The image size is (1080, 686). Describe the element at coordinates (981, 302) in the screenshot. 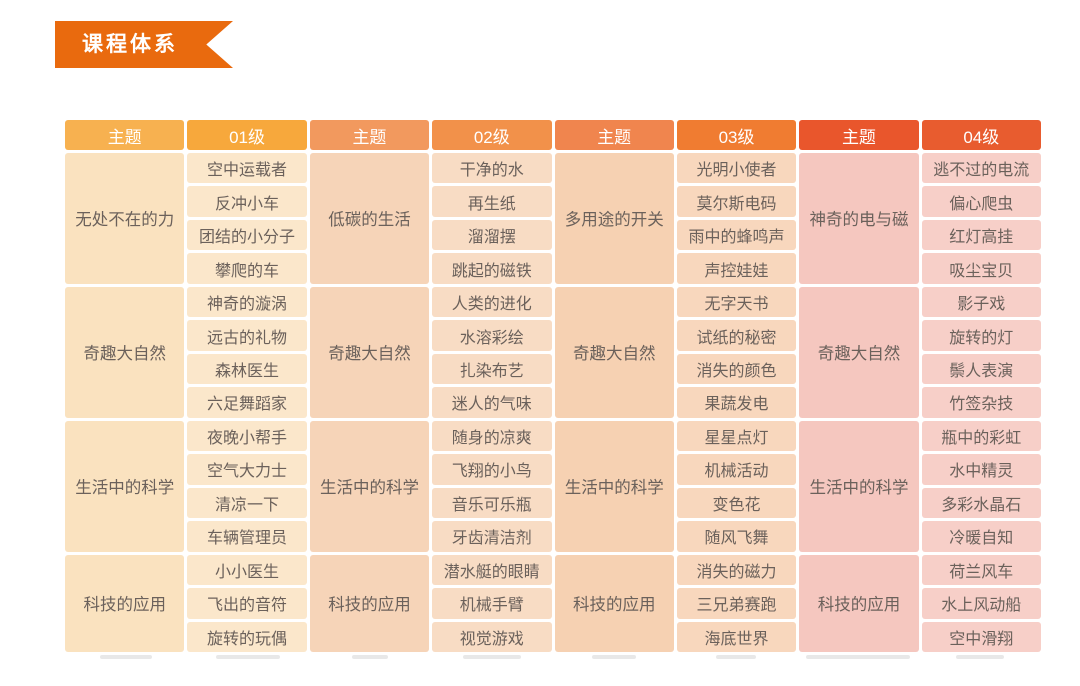

I see `lesson-cell: 影子戏` at that location.